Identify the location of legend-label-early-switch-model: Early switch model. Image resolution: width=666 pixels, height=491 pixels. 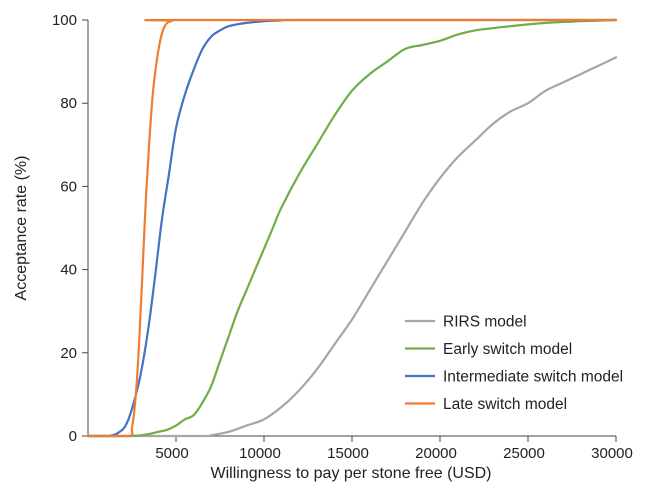
(507, 349).